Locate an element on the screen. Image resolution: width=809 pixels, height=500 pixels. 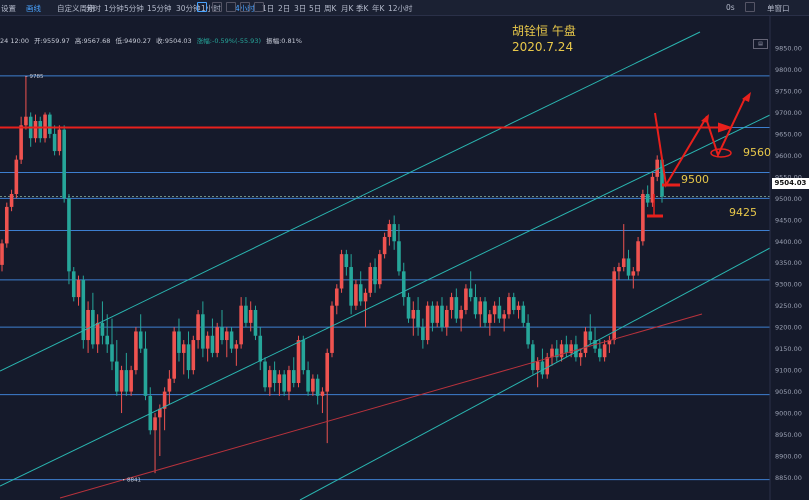
draw-button: 画线 is located at coordinates (33, 8).